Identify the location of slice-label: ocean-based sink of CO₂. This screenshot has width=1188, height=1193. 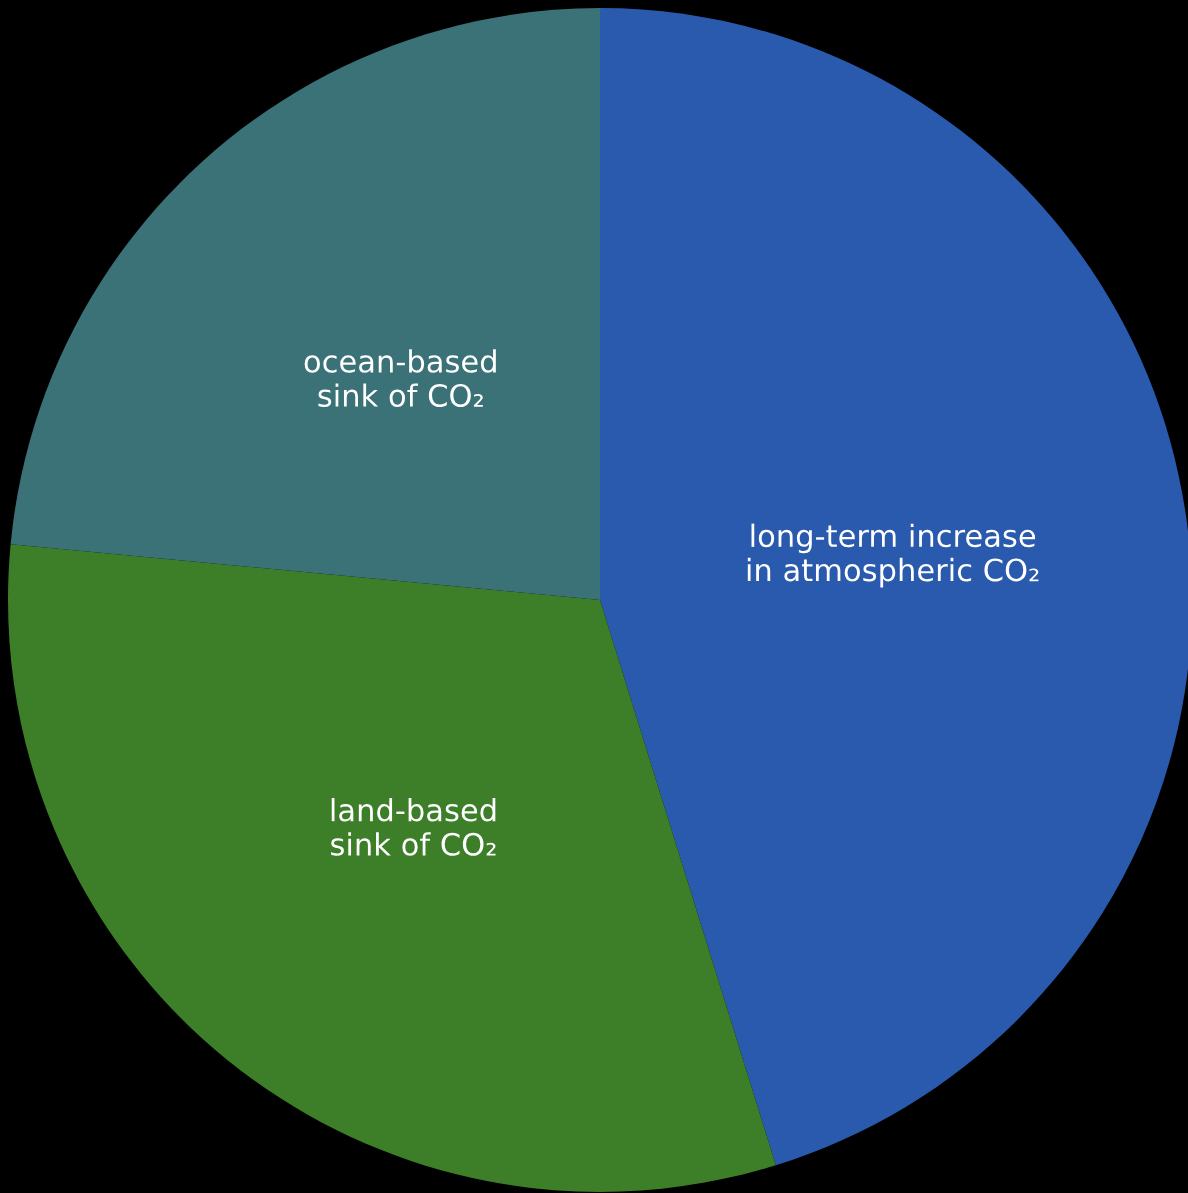
(400, 378).